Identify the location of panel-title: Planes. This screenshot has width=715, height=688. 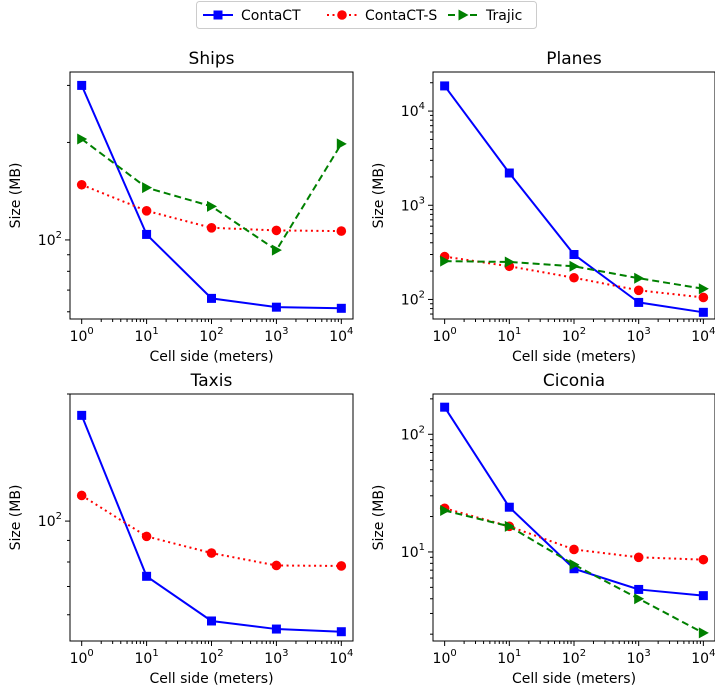
(574, 59).